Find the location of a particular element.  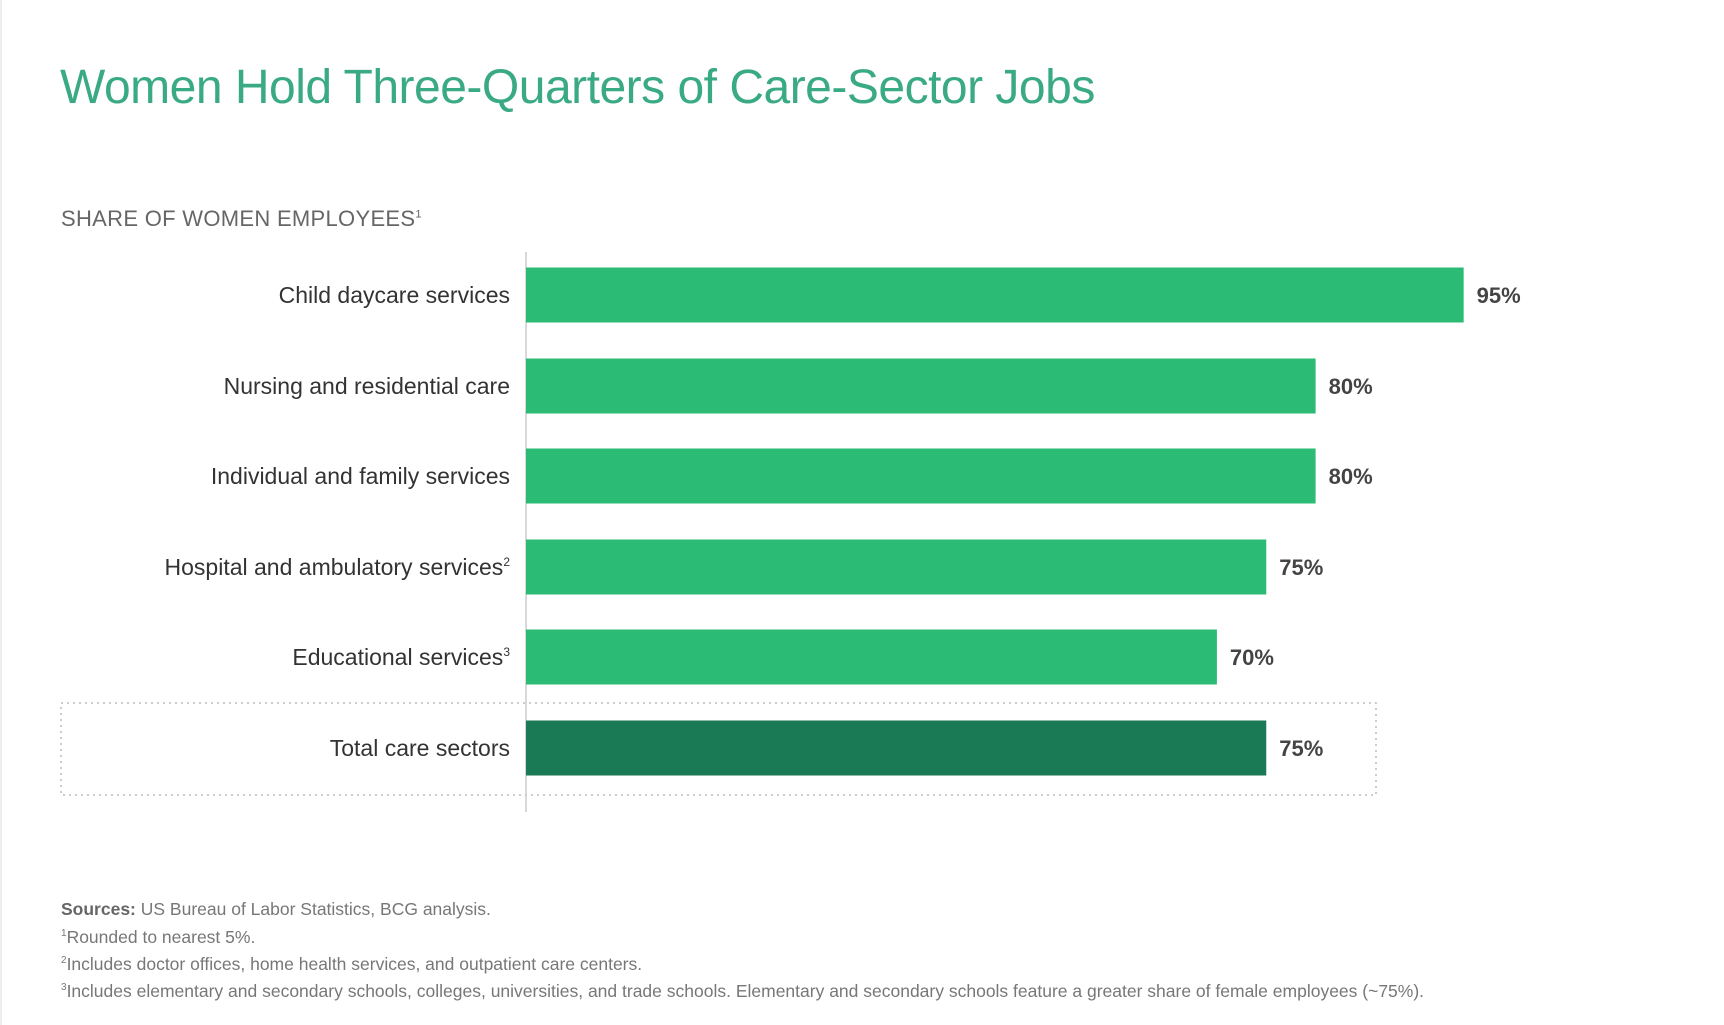

chart-subtitle: SHARE OF WOMEN EMPLOYEES1 is located at coordinates (241, 219).